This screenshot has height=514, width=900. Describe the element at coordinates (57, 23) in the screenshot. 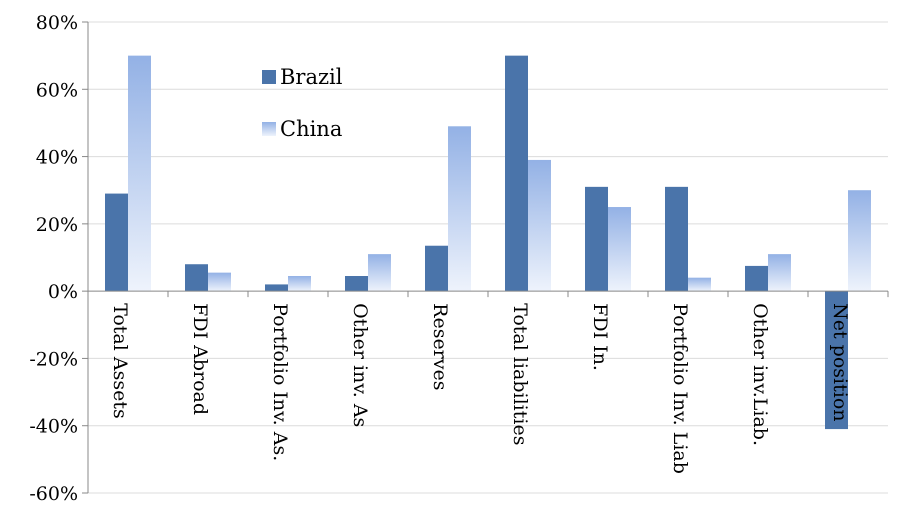

I see `y-tick-label: 80%` at that location.